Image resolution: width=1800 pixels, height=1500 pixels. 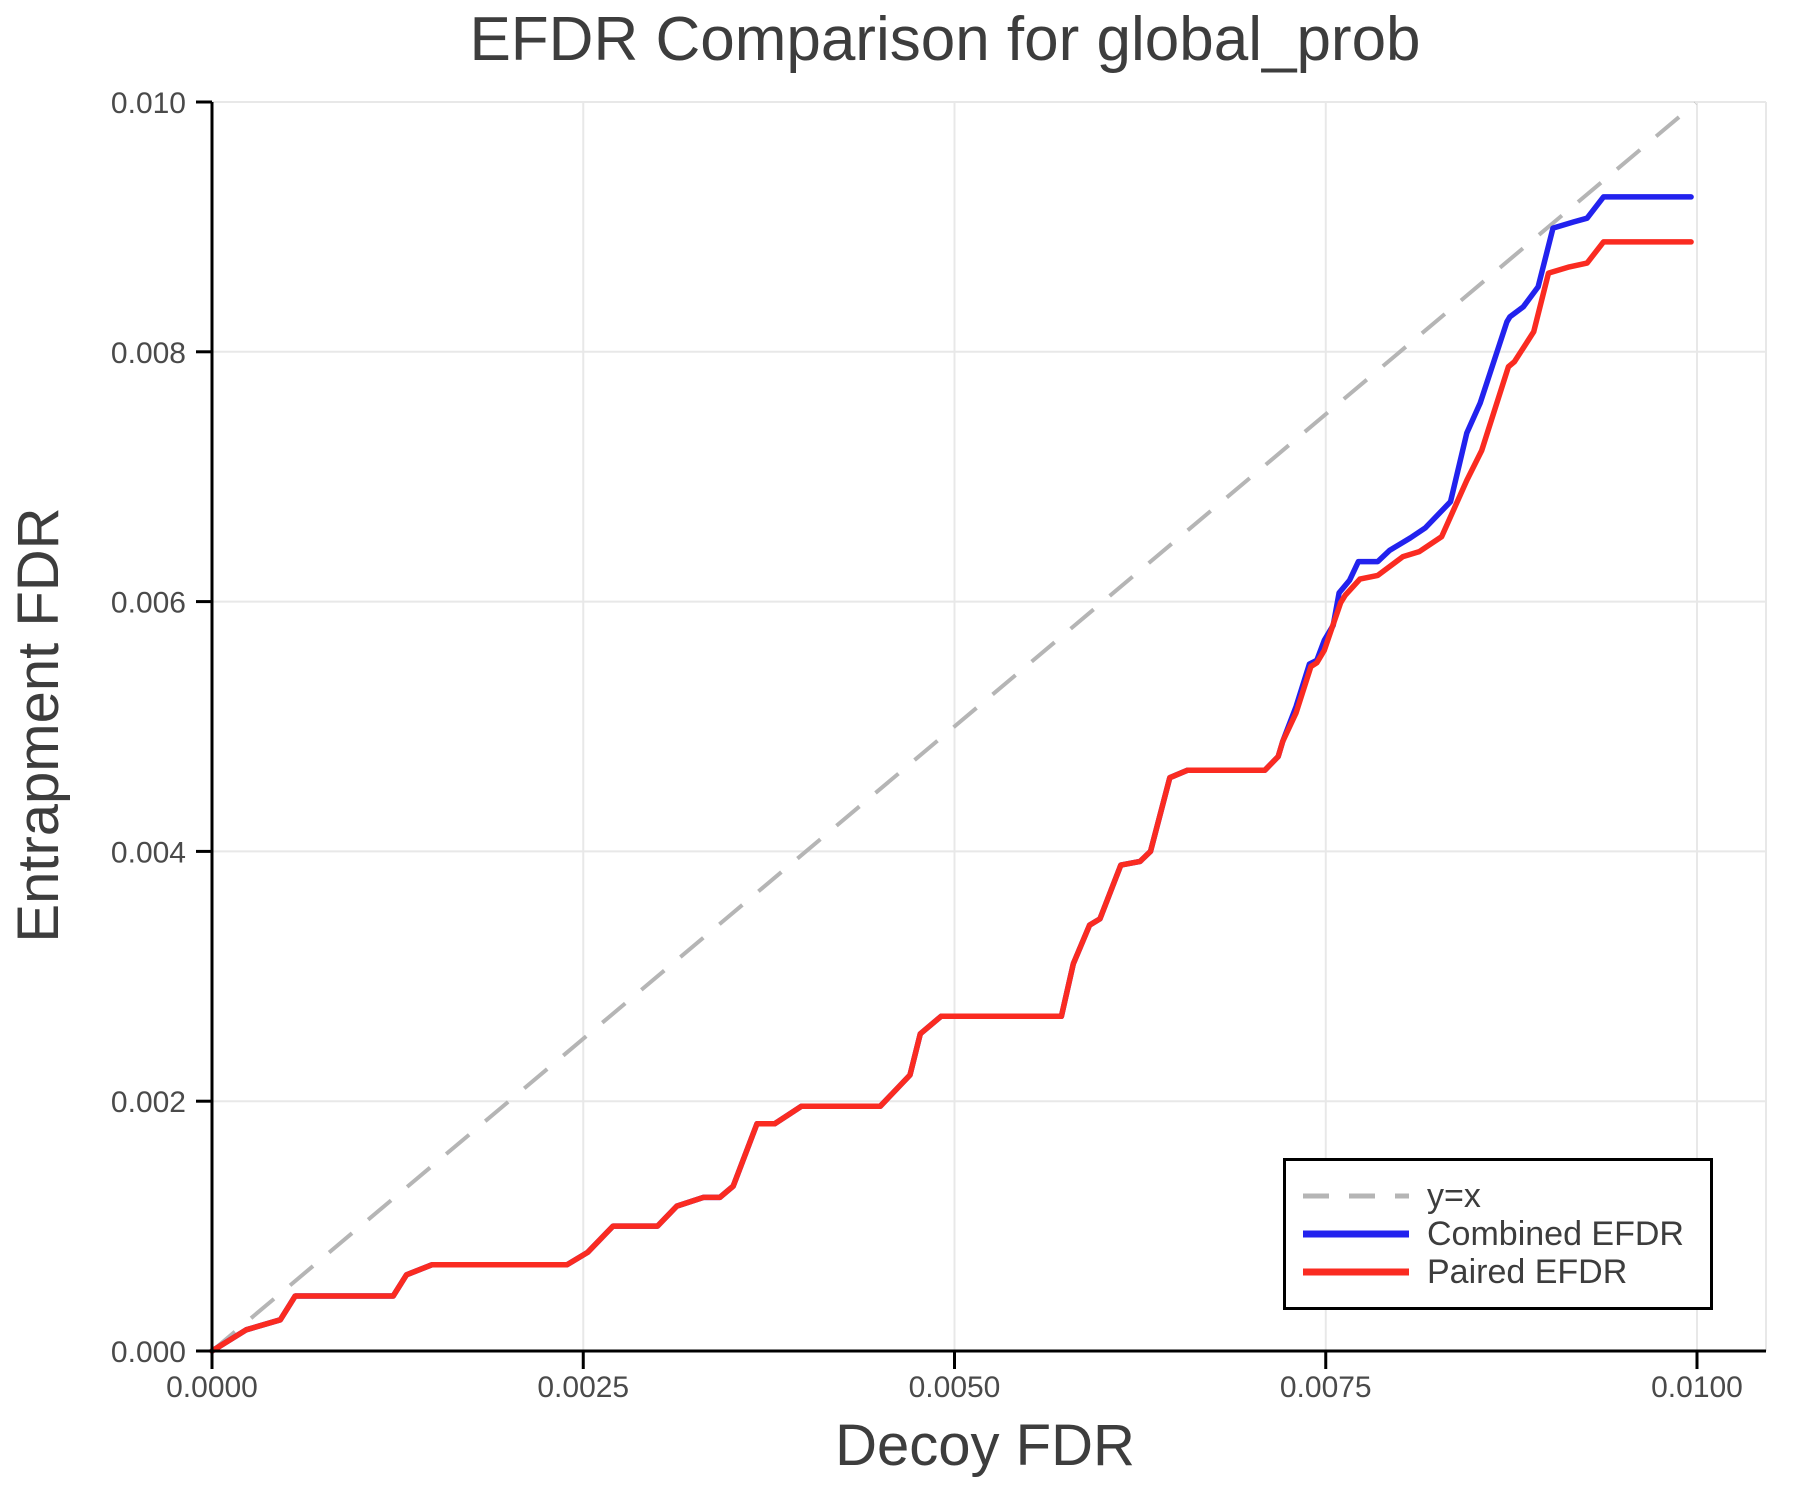 I want to click on x-tick-label: 0.0050, so click(x=955, y=1387).